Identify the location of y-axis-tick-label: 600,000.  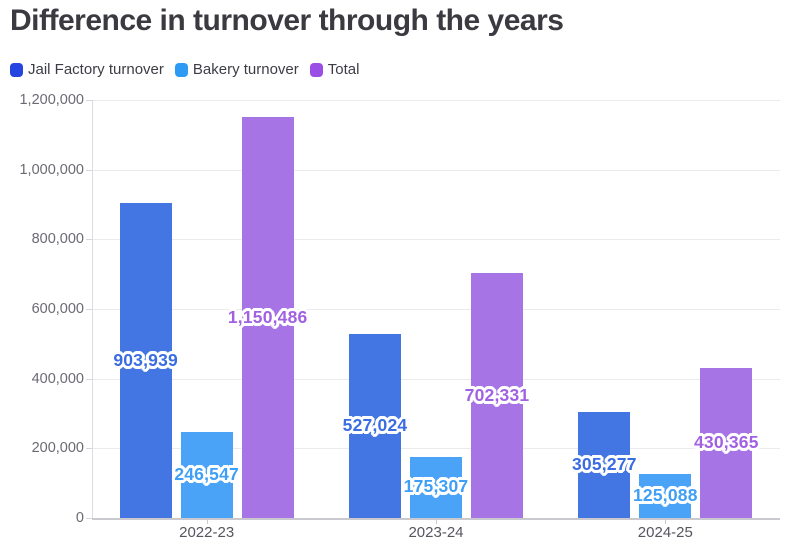
(57, 309).